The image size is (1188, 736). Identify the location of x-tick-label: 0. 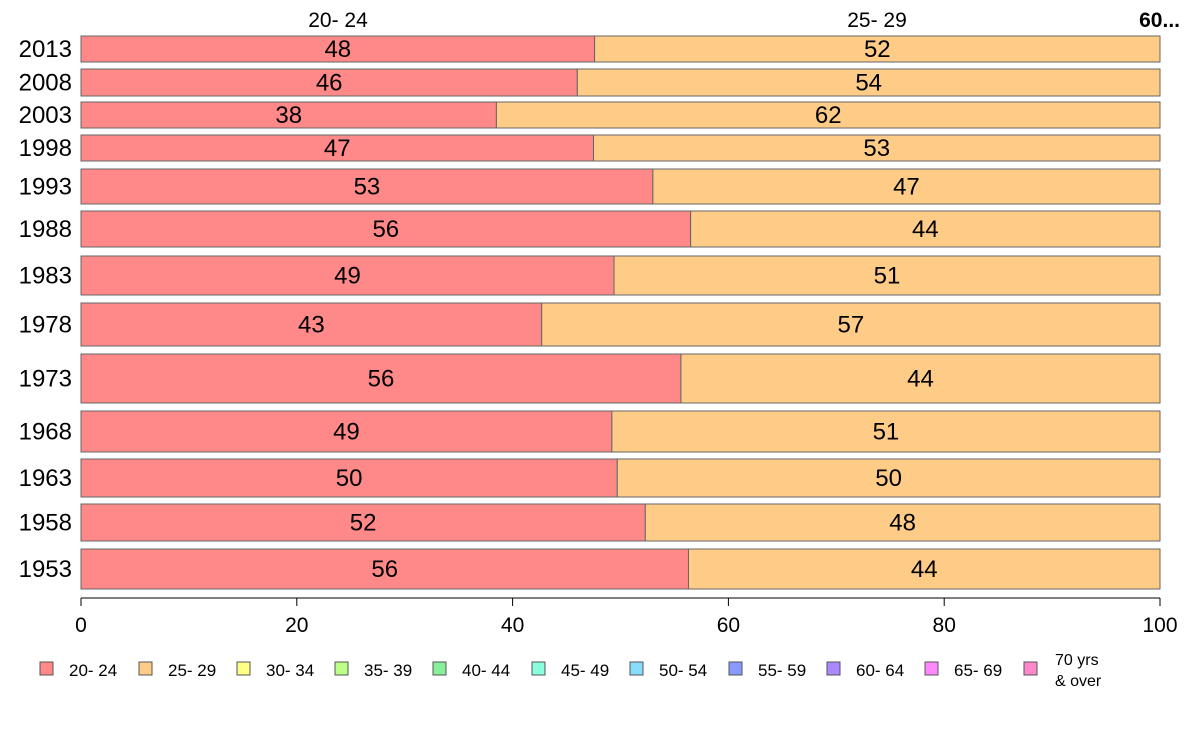
(81, 625).